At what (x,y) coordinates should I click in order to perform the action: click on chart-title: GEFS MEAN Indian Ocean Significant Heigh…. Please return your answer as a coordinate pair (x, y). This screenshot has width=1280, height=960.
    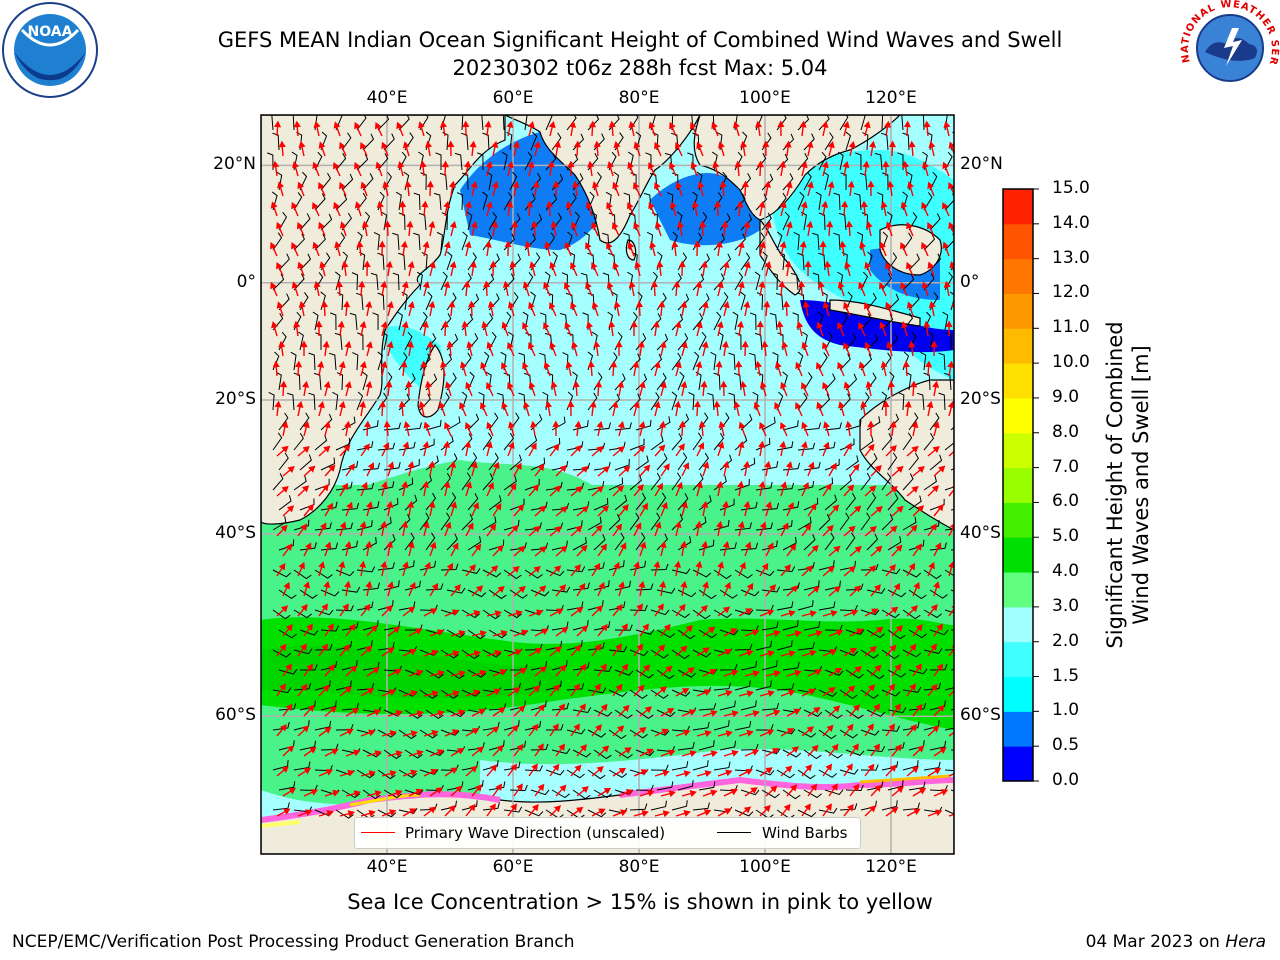
    Looking at the image, I should click on (640, 40).